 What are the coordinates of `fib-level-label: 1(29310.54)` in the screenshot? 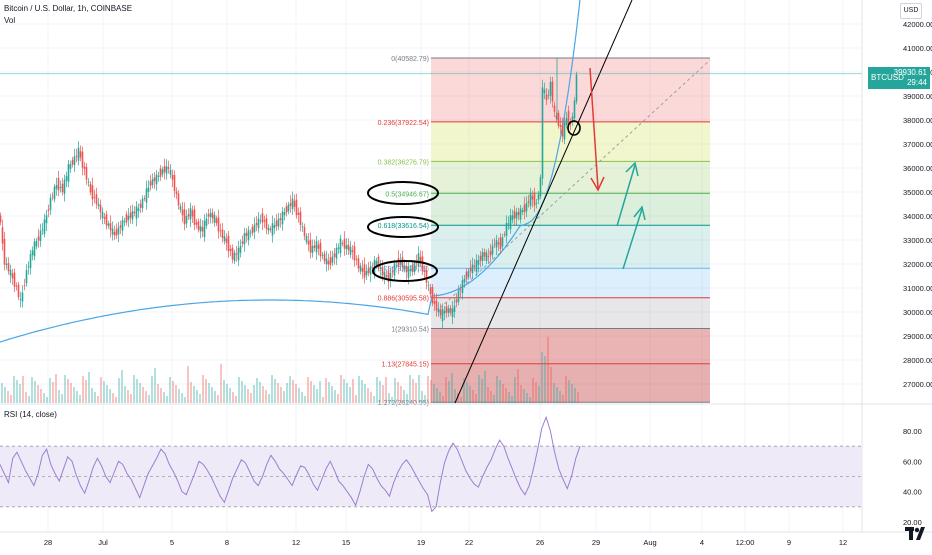 It's located at (410, 330).